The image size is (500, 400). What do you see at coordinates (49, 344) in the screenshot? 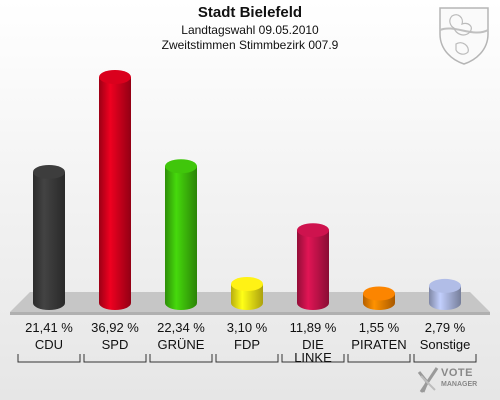
I see `category-label: CDU` at bounding box center [49, 344].